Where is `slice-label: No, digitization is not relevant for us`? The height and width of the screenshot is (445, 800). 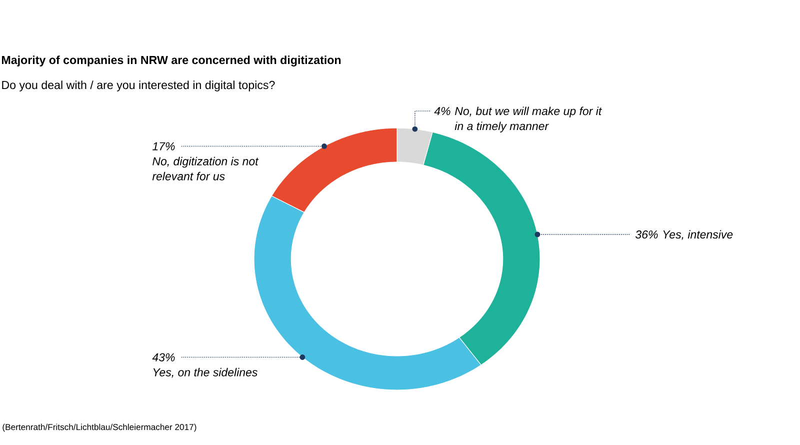 slice-label: No, digitization is not relevant for us is located at coordinates (205, 168).